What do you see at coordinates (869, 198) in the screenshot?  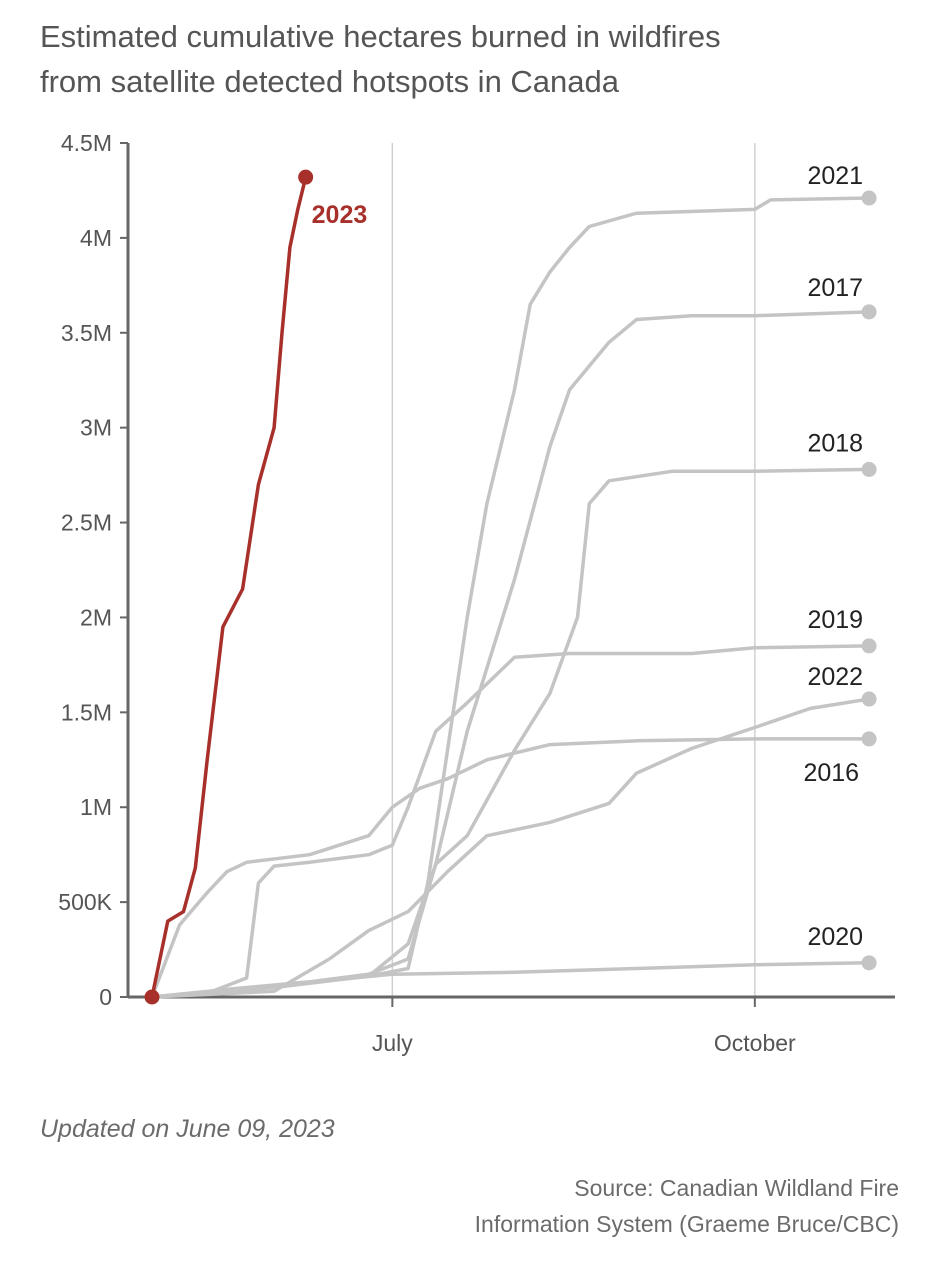 I see `series-end-point-2021` at bounding box center [869, 198].